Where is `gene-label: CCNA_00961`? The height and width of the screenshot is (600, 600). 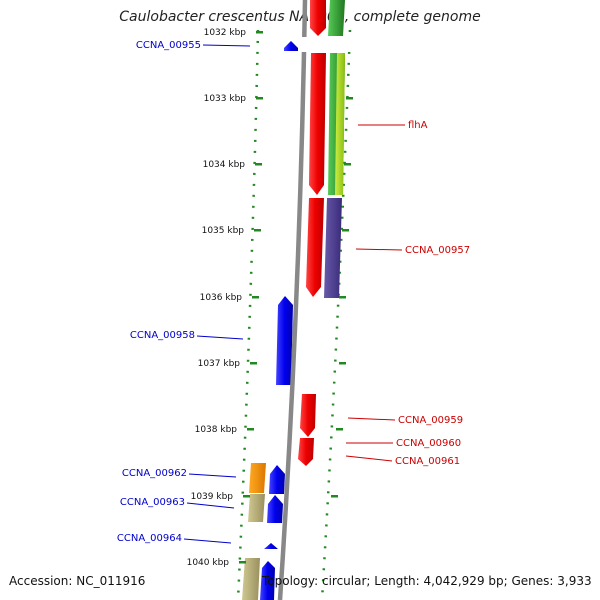
gene-label: CCNA_00961 is located at coordinates (427, 461).